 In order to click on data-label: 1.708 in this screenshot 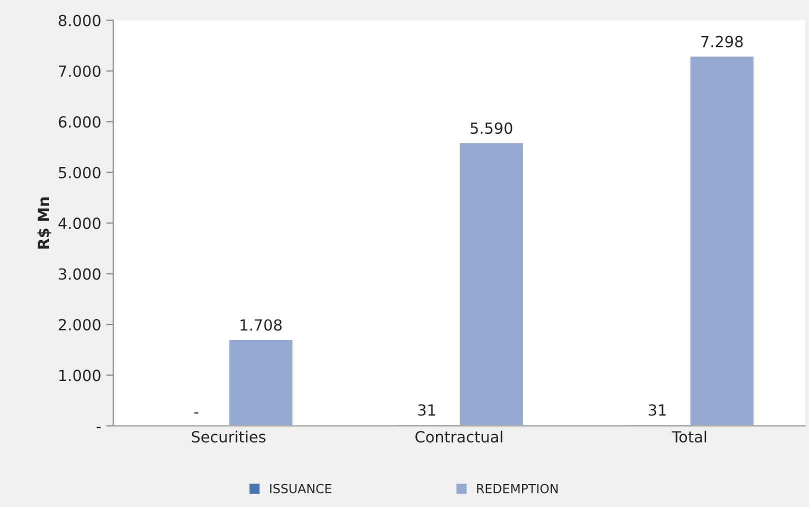, I will do `click(261, 325)`.